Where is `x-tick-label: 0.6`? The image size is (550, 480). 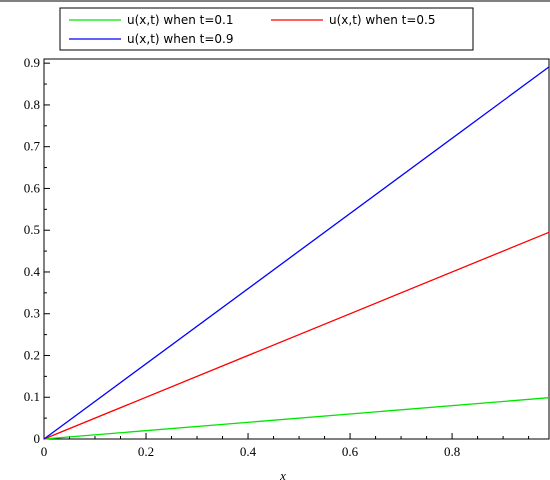 x-tick-label: 0.6 is located at coordinates (350, 451).